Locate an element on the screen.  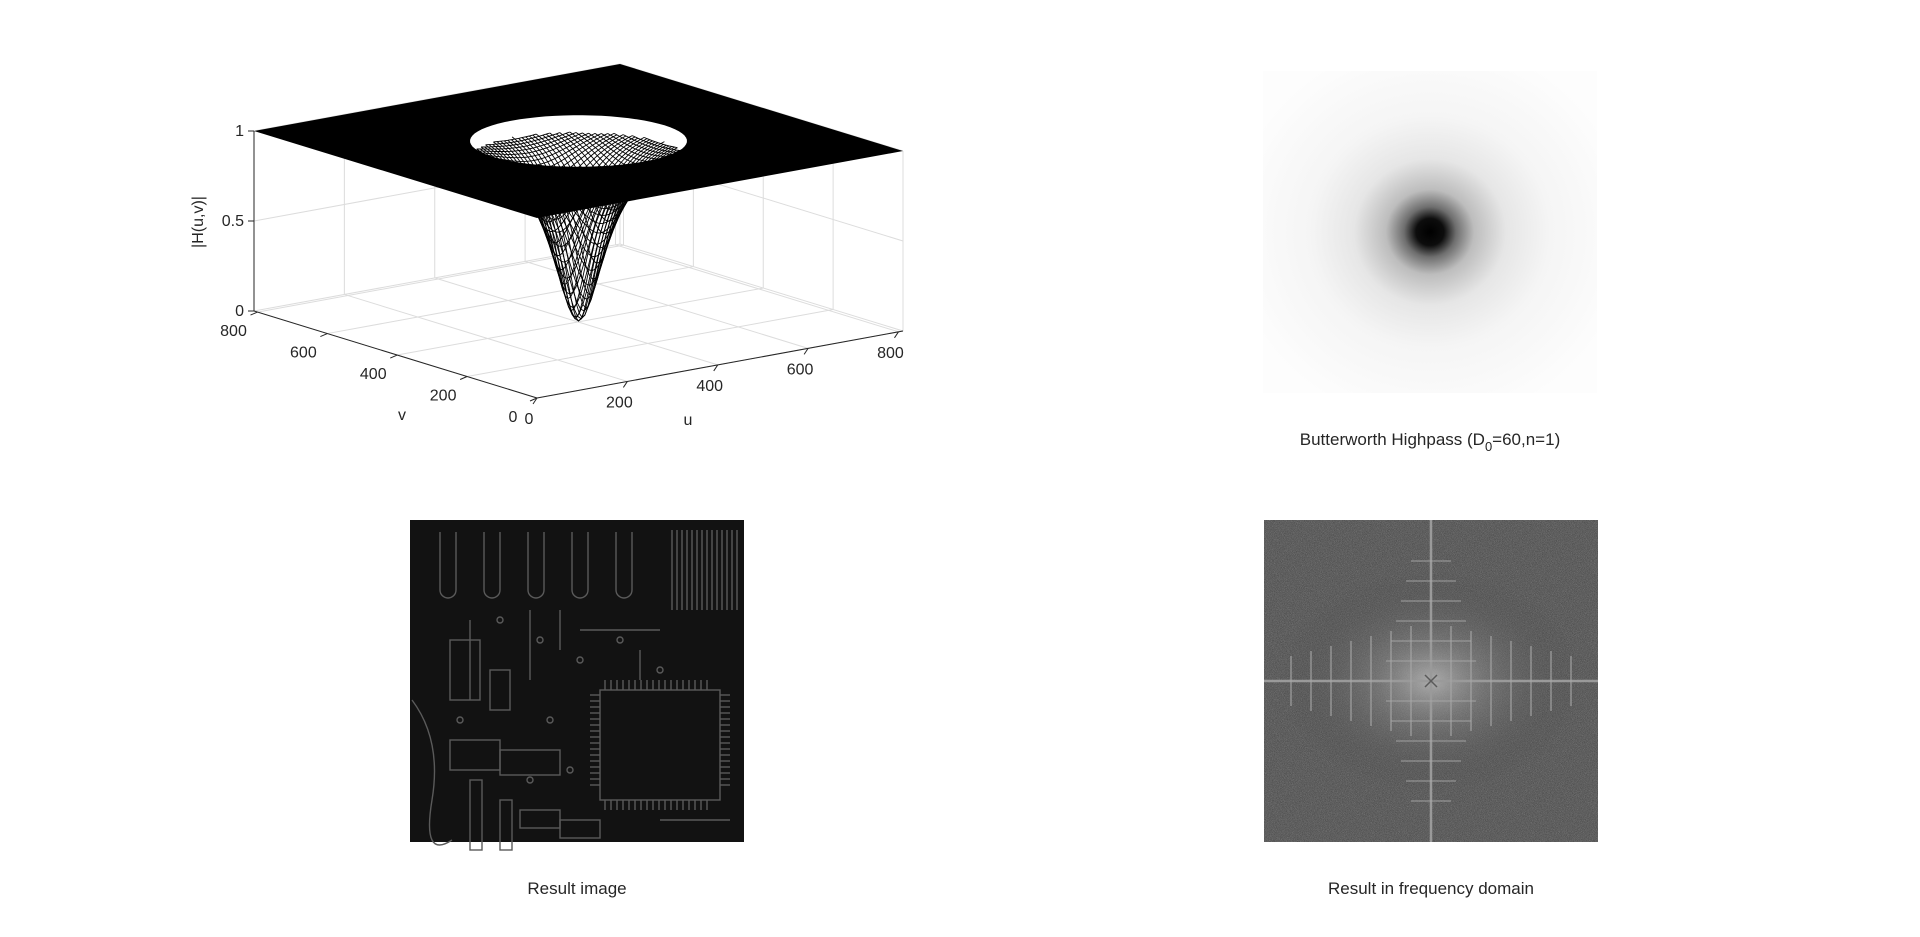
filter-title-main: Butterworth Highpass (D is located at coordinates (1392, 439).